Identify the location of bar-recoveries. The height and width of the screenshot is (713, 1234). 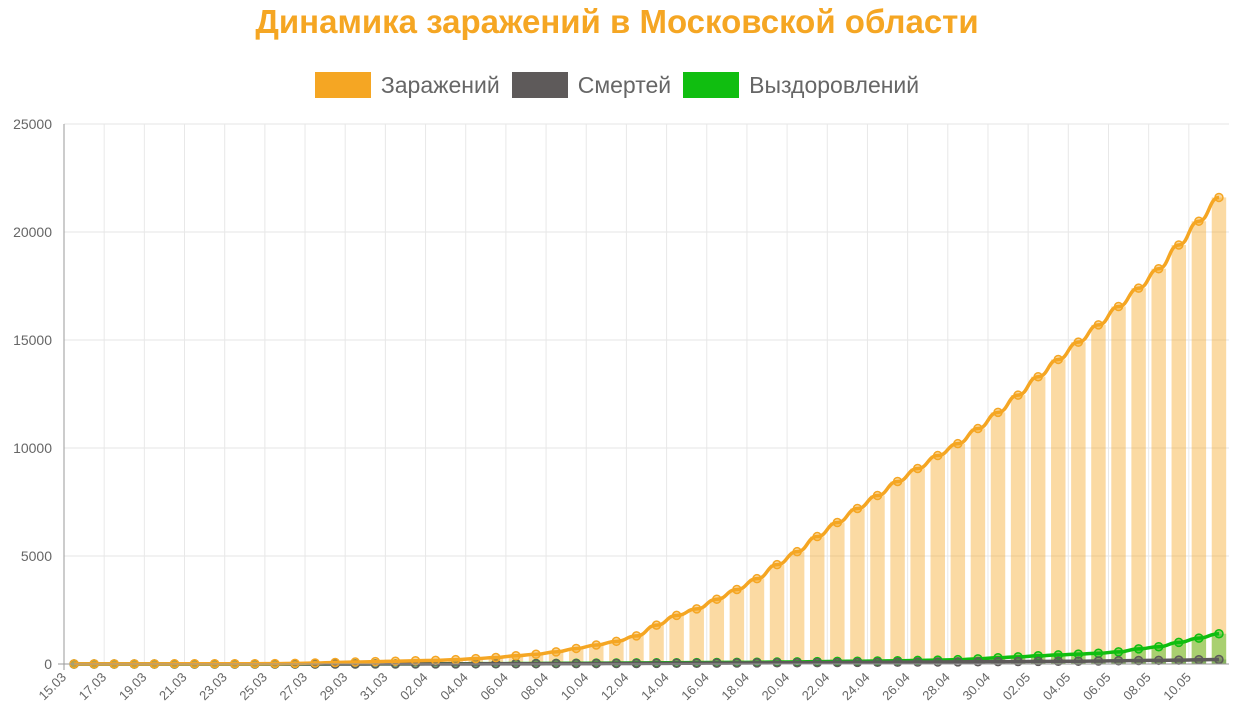
(1078, 659).